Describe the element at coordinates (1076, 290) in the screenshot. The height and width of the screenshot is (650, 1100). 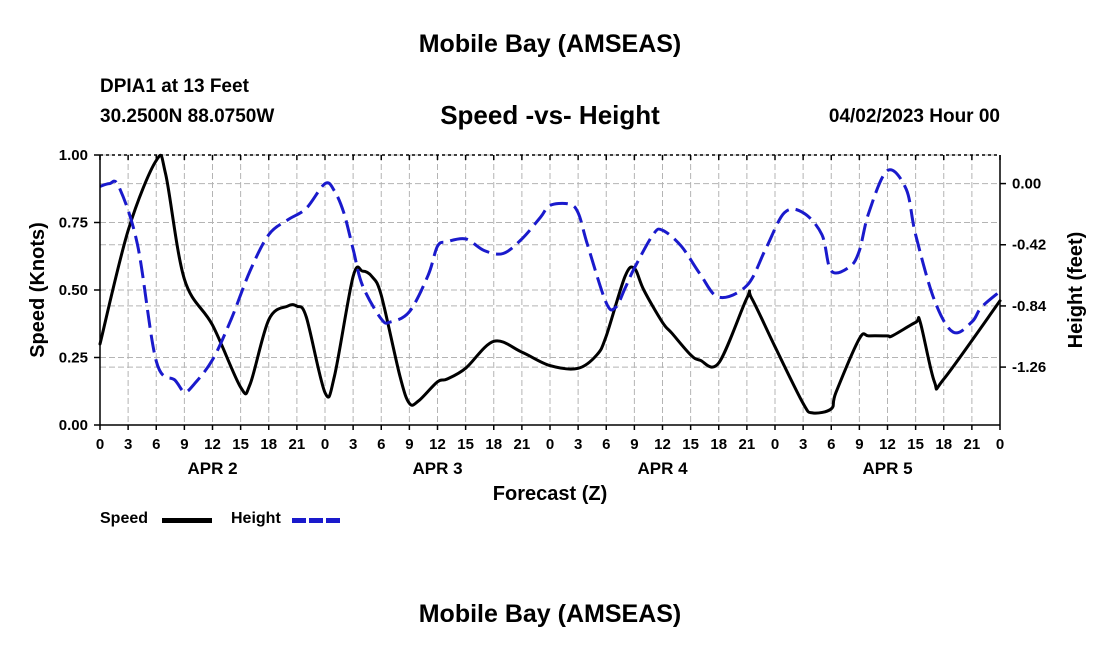
I see `y-axis-label-right: Height (feet)` at that location.